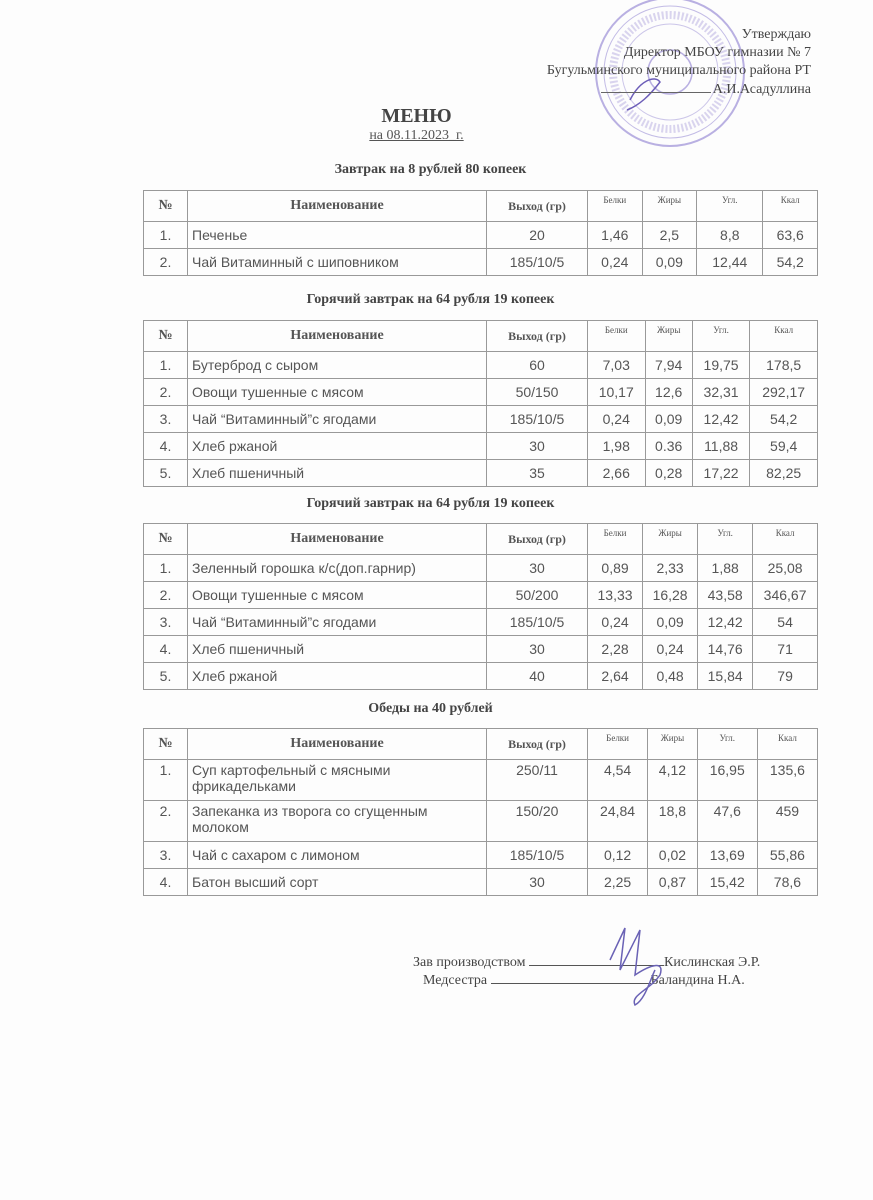 The image size is (873, 1200). What do you see at coordinates (616, 473) in the screenshot?
I see `item-protein: 2,66` at bounding box center [616, 473].